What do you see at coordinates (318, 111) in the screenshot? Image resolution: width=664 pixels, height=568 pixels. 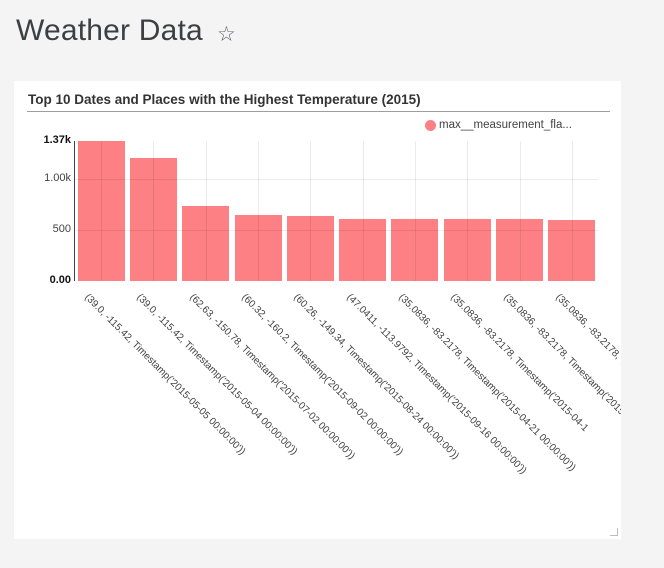 I see `title-divider` at bounding box center [318, 111].